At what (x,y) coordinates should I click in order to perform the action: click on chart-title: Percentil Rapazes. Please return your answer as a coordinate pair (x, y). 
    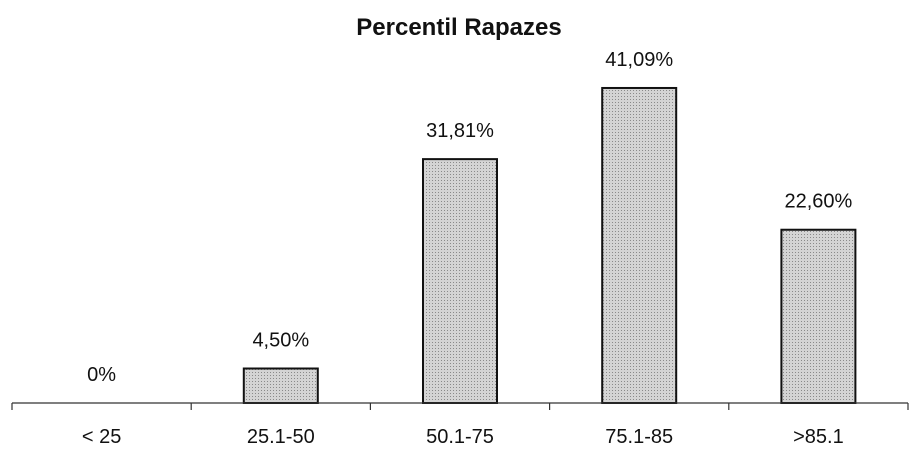
    Looking at the image, I should click on (459, 27).